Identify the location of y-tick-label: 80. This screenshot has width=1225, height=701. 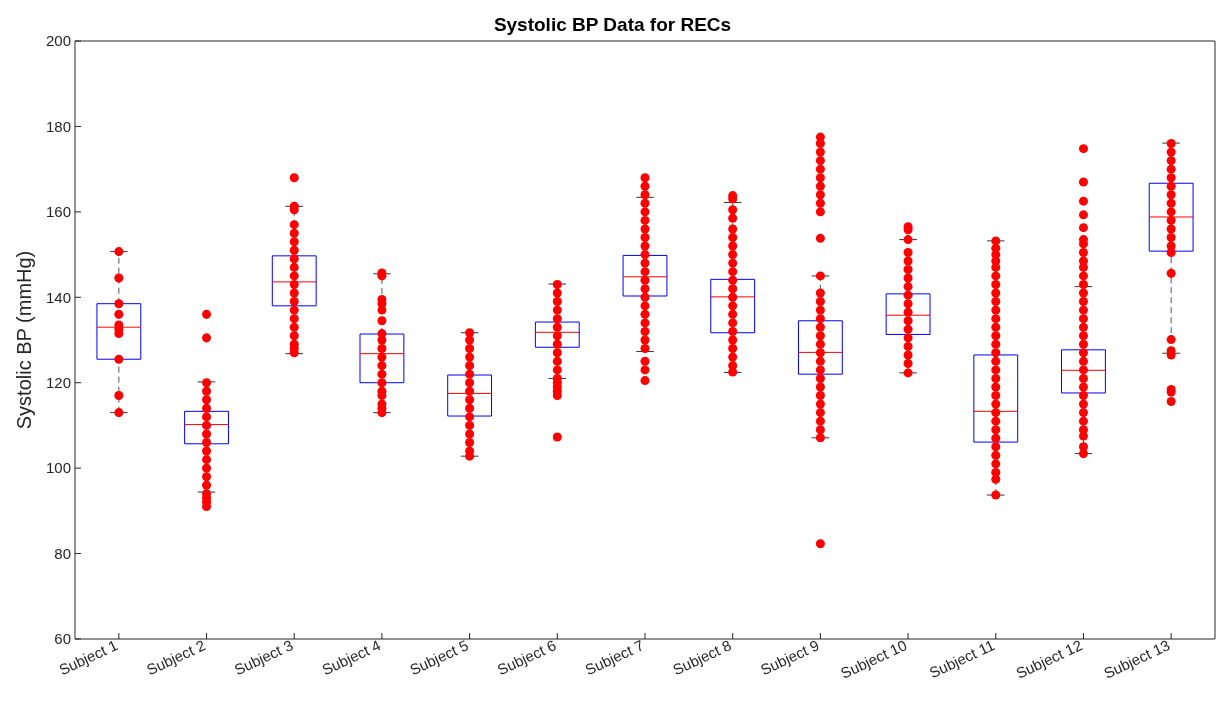
(62, 553).